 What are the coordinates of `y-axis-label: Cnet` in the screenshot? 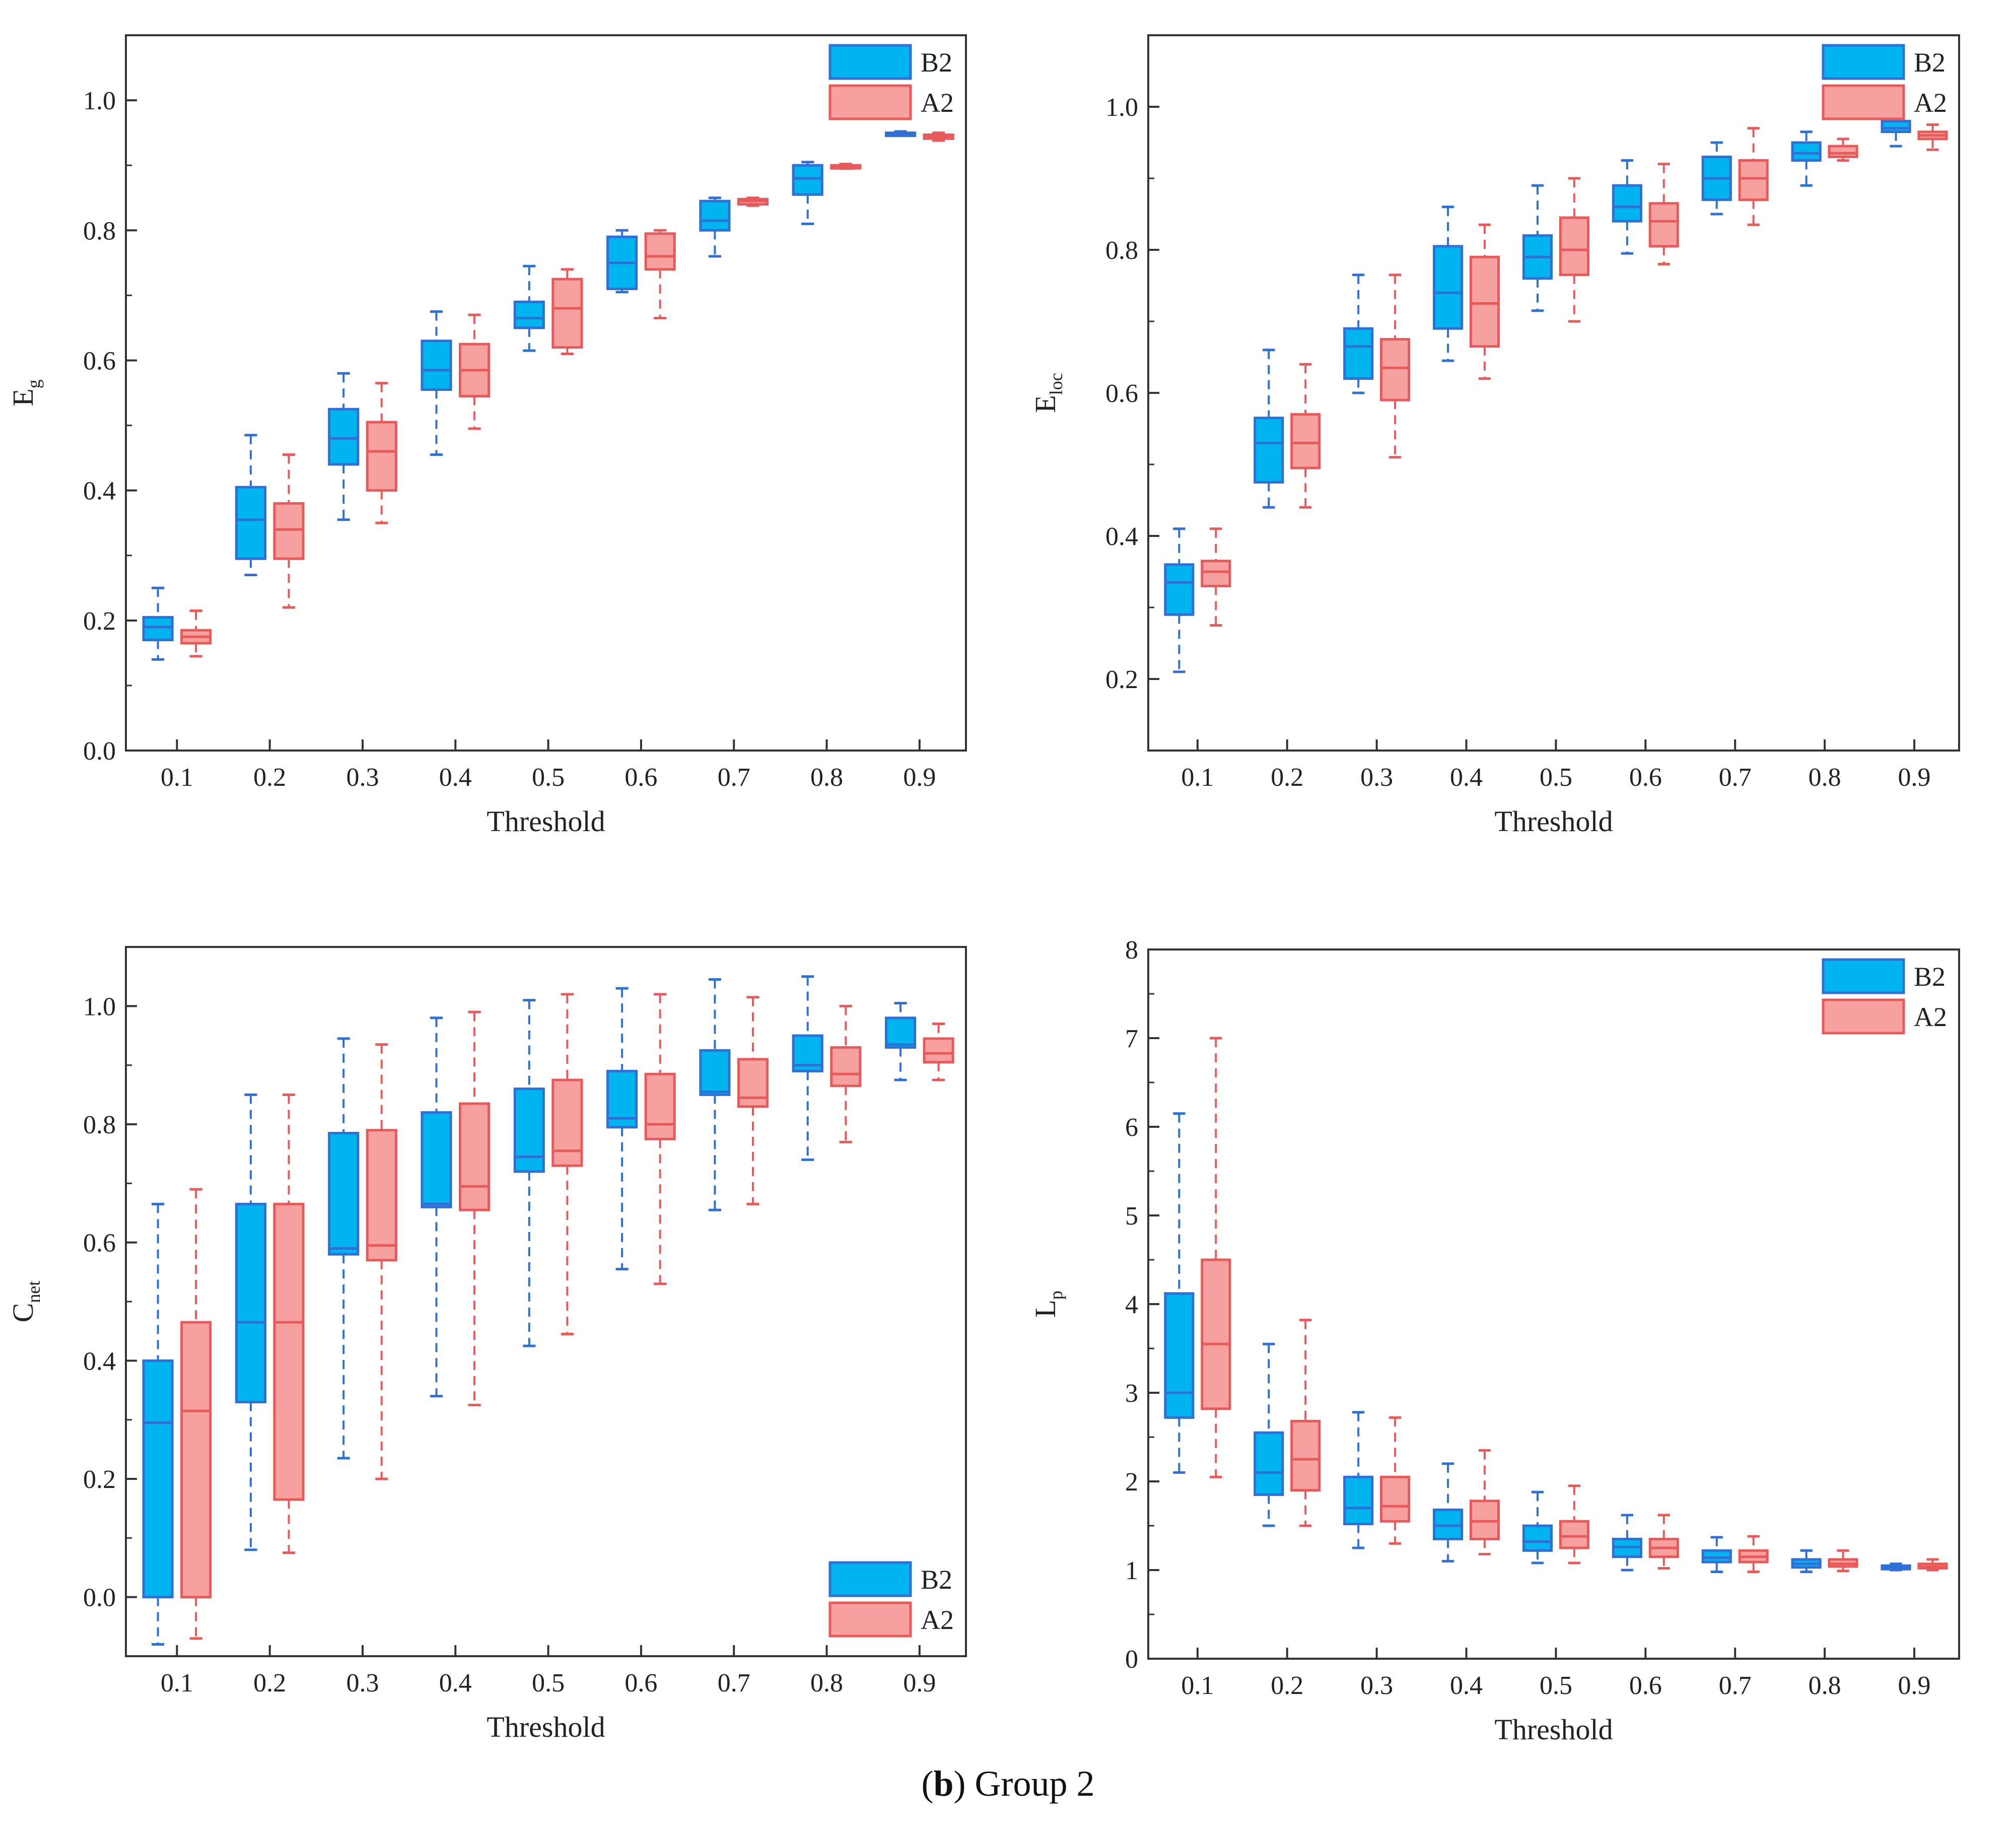 It's located at (25, 1302).